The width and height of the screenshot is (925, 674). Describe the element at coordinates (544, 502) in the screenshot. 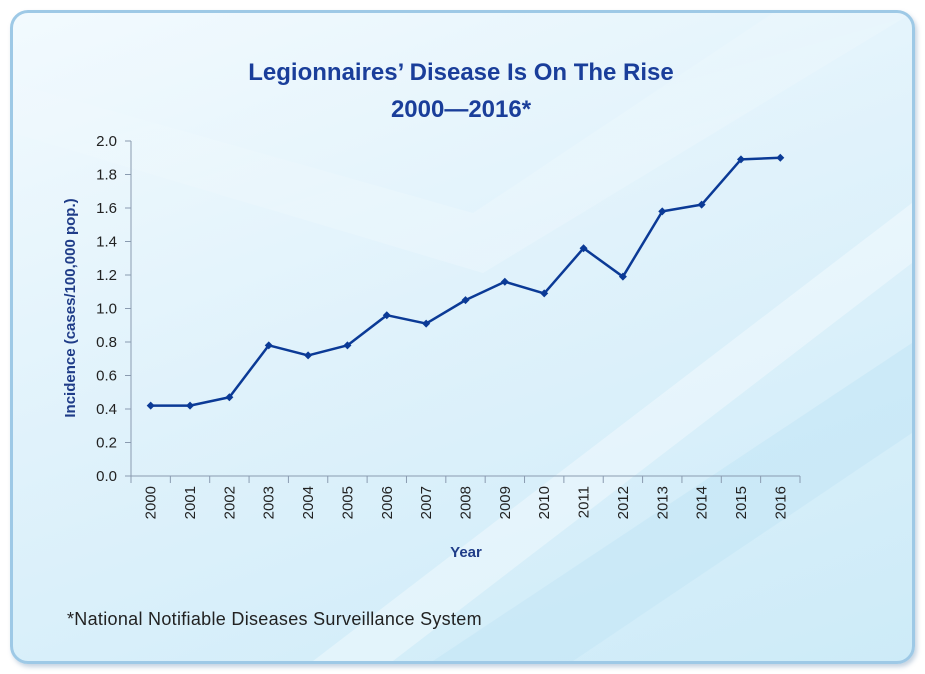

I see `x-tick-label: 2010` at that location.